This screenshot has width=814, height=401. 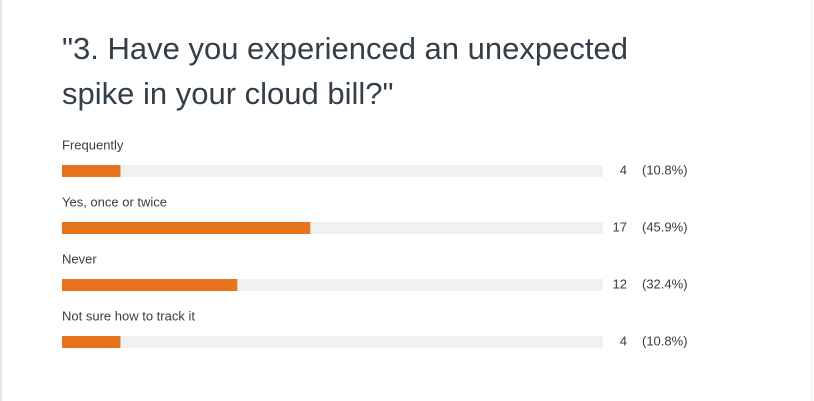 I want to click on count-label: 17, so click(x=620, y=226).